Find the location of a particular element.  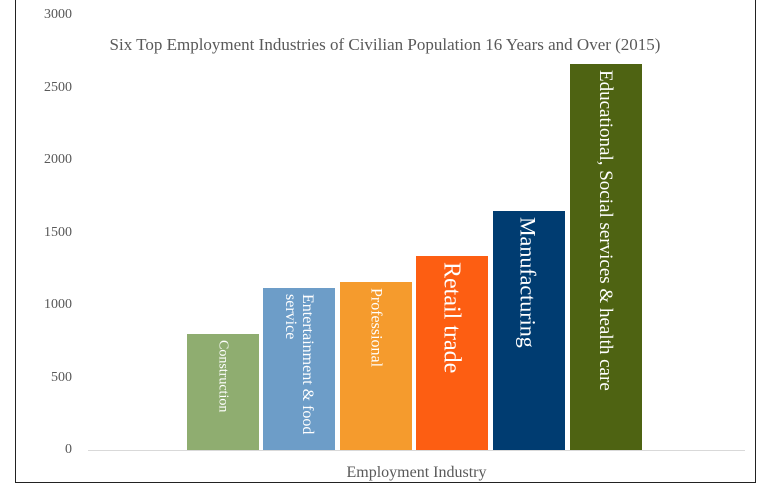

x-axis-label: Employment Industry is located at coordinates (416, 472).